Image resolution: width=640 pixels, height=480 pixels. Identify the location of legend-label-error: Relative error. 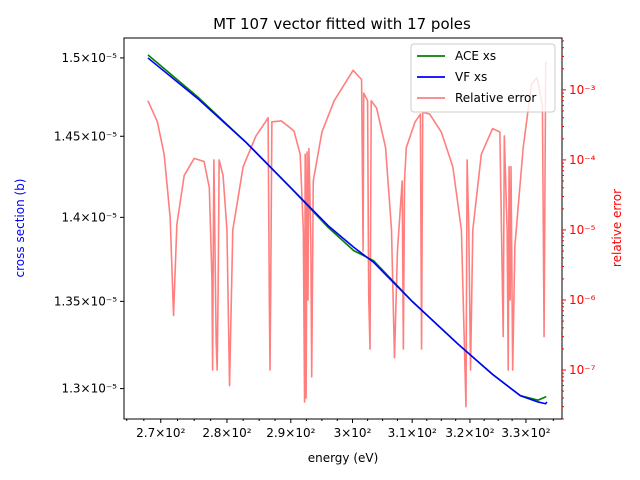
(495, 98).